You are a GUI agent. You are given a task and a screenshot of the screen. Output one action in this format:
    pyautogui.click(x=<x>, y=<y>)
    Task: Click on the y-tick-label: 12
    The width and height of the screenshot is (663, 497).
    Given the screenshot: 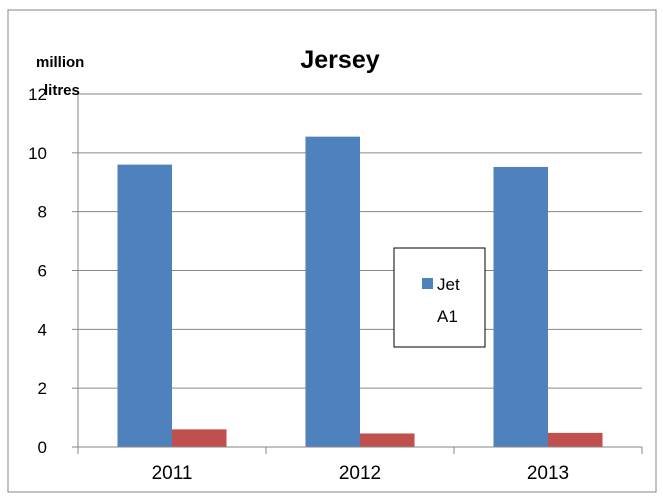 What is the action you would take?
    pyautogui.click(x=37, y=94)
    